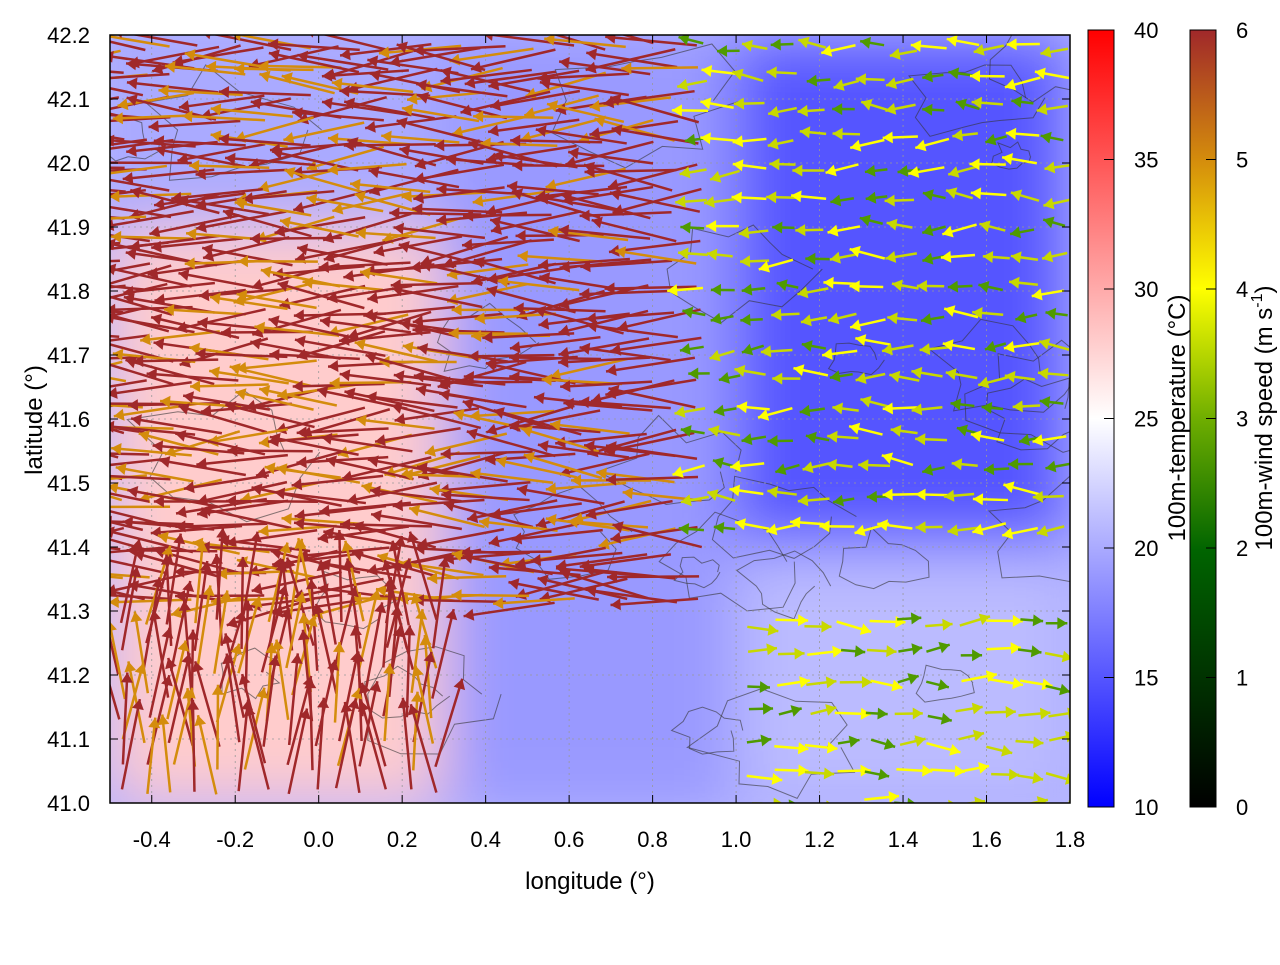 The height and width of the screenshot is (965, 1280). Describe the element at coordinates (68, 99) in the screenshot. I see `y-tick-label: 42.1` at that location.